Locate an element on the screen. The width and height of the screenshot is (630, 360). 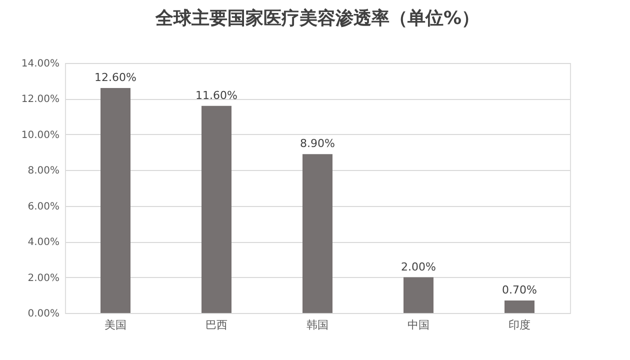
y-tick-label: 2.00% is located at coordinates (44, 278).